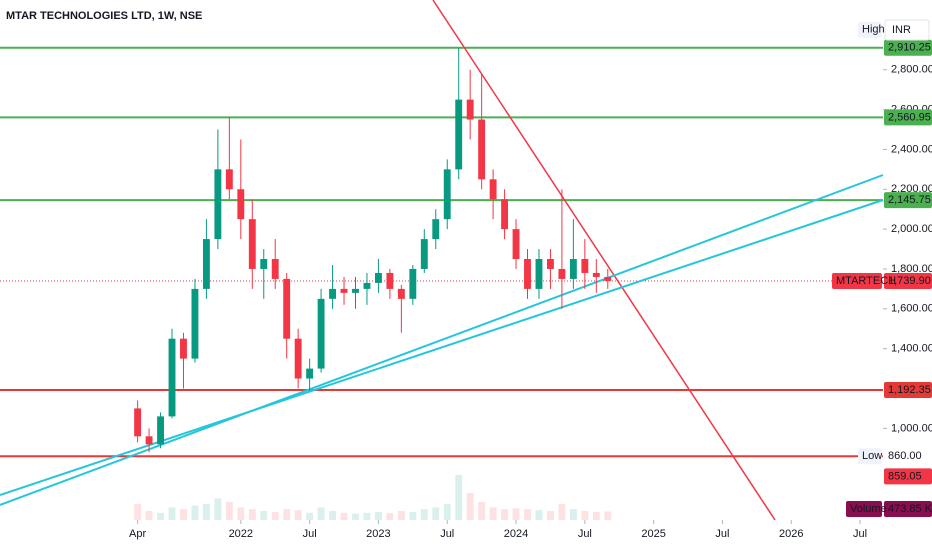 This screenshot has width=932, height=550. What do you see at coordinates (911, 428) in the screenshot?
I see `y-tick-label: 1,000.00` at bounding box center [911, 428].